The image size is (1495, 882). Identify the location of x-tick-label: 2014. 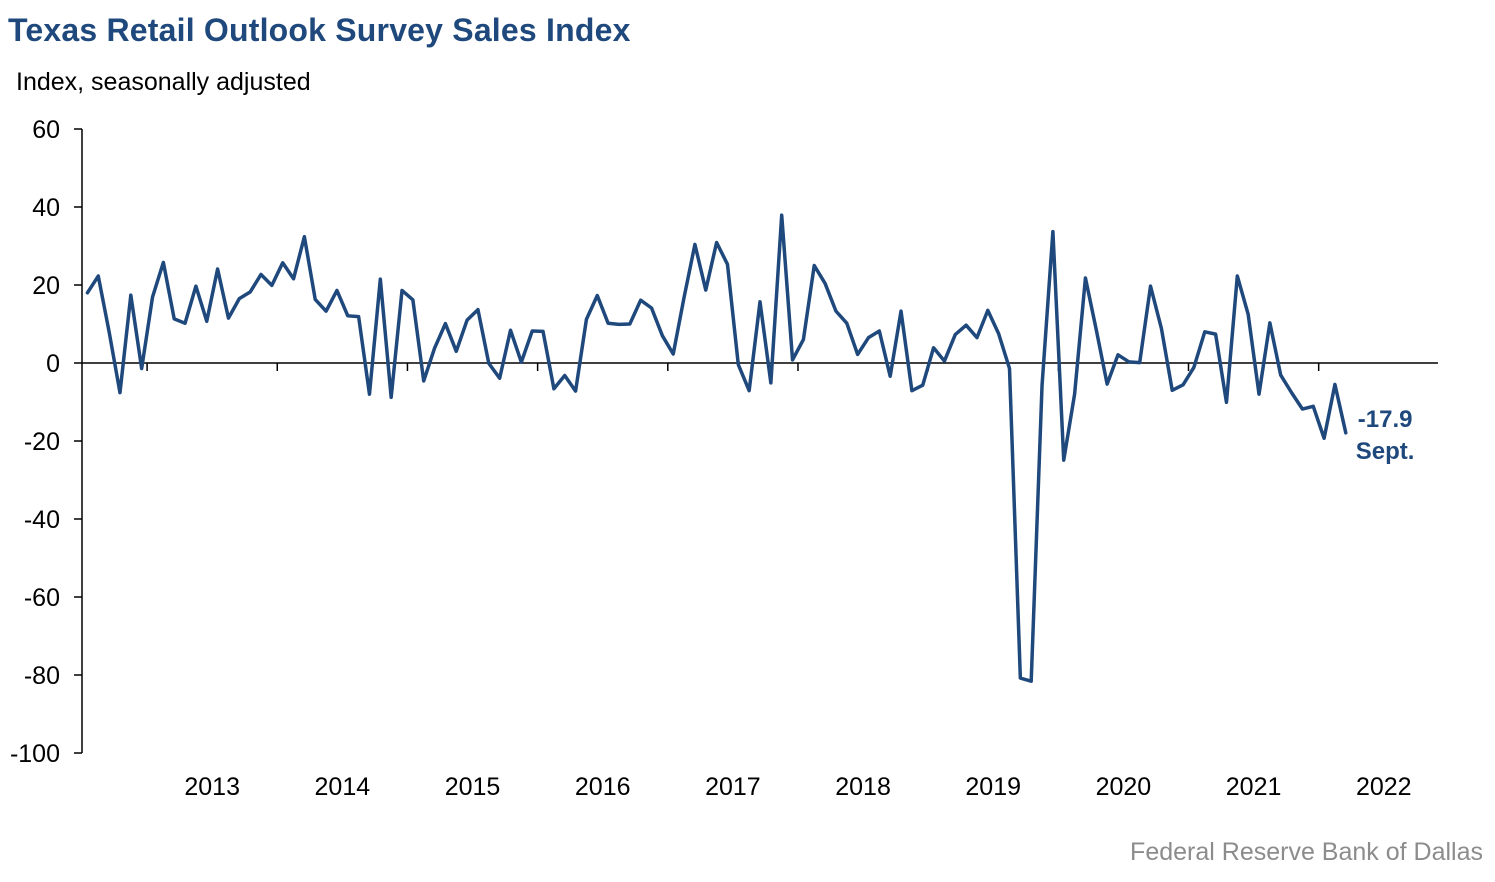
(343, 787).